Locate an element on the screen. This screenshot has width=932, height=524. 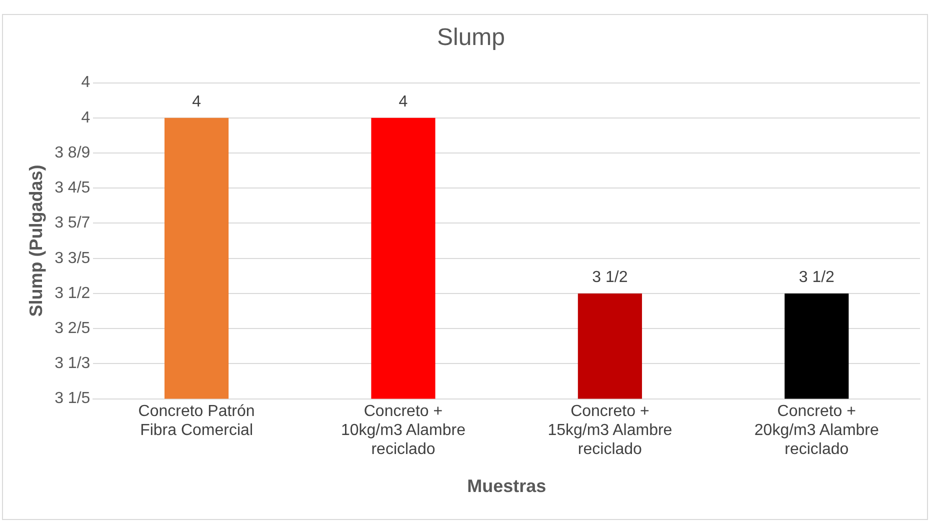
y-tick-label: 3 8/9 is located at coordinates (72, 153).